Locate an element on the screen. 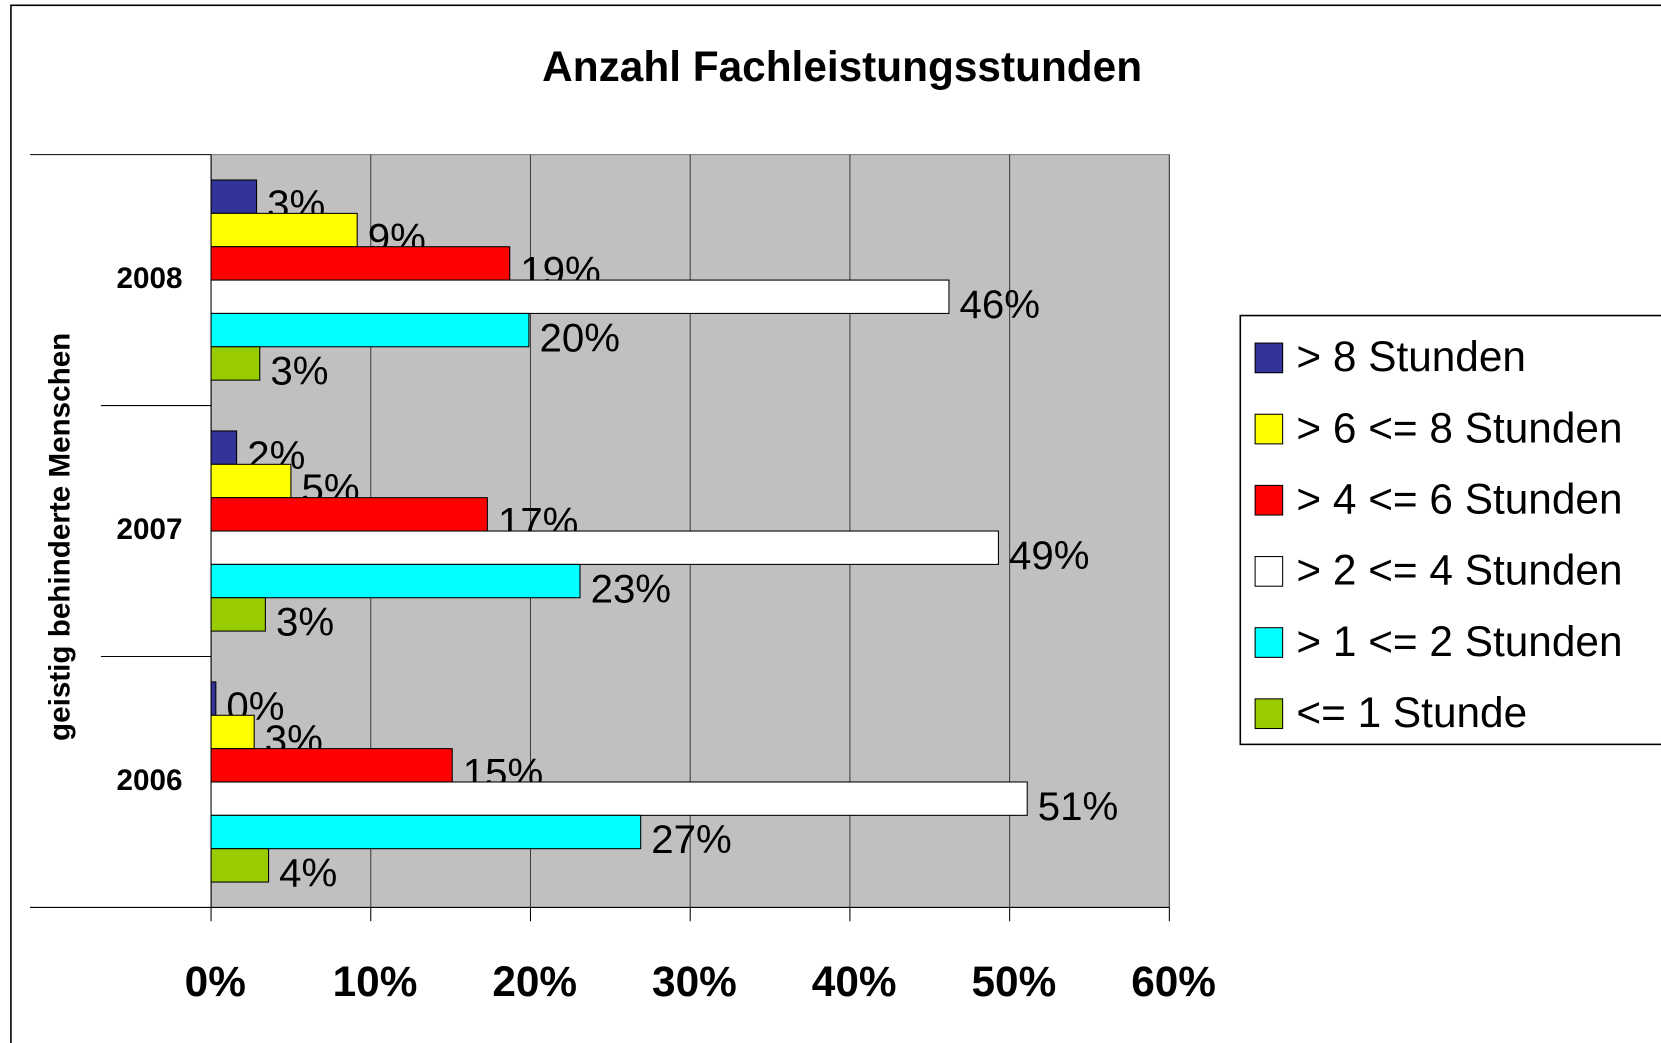 This screenshot has height=1043, width=1661. legend-label: > 8 Stunden is located at coordinates (1411, 356).